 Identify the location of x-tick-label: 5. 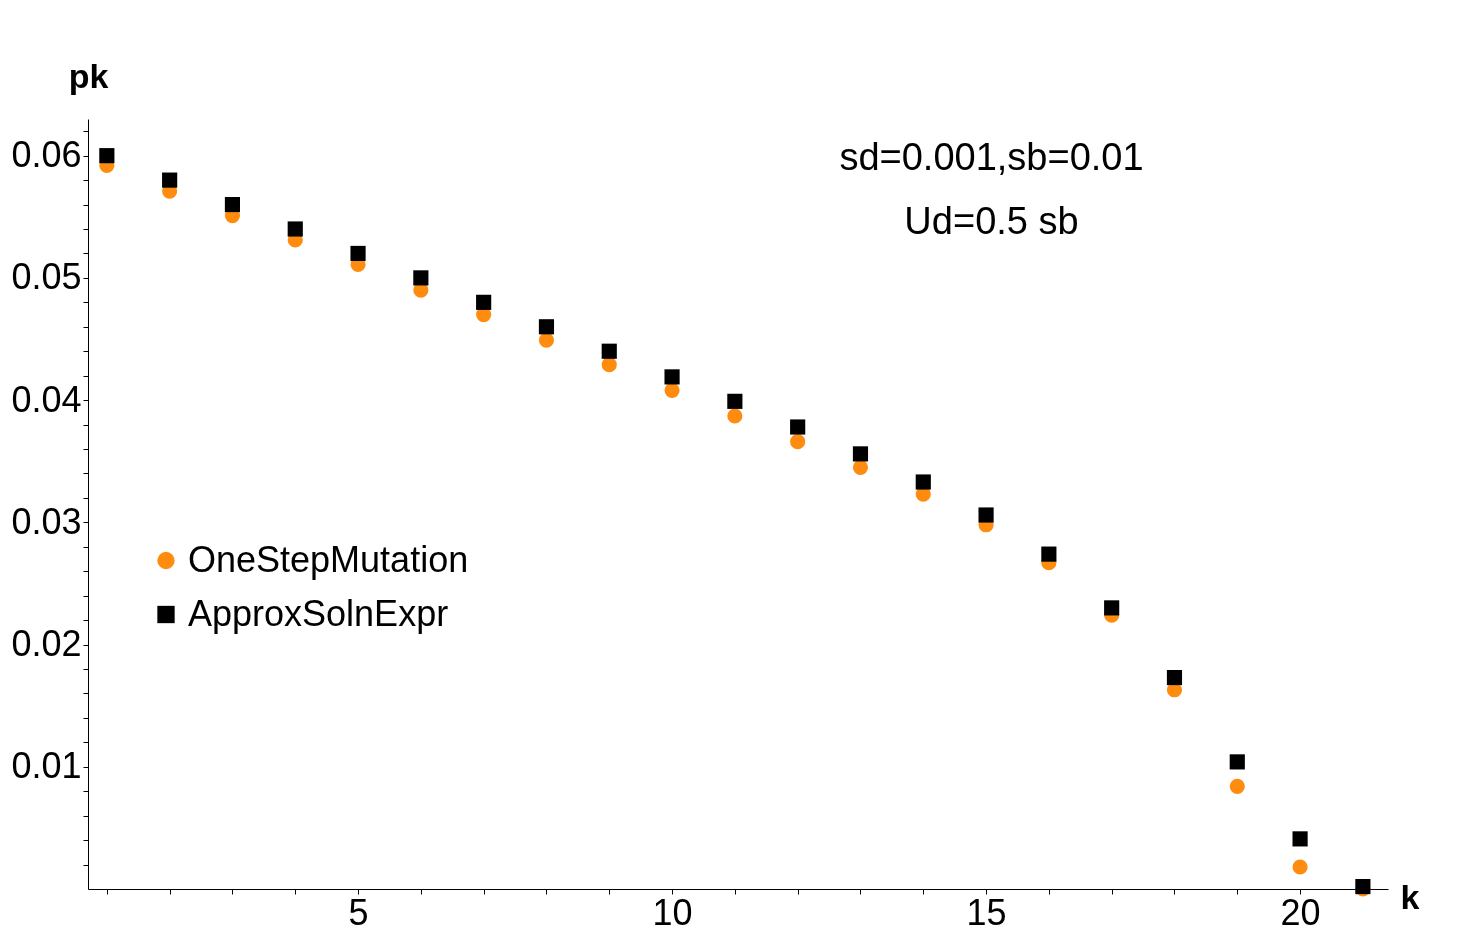
(358, 909).